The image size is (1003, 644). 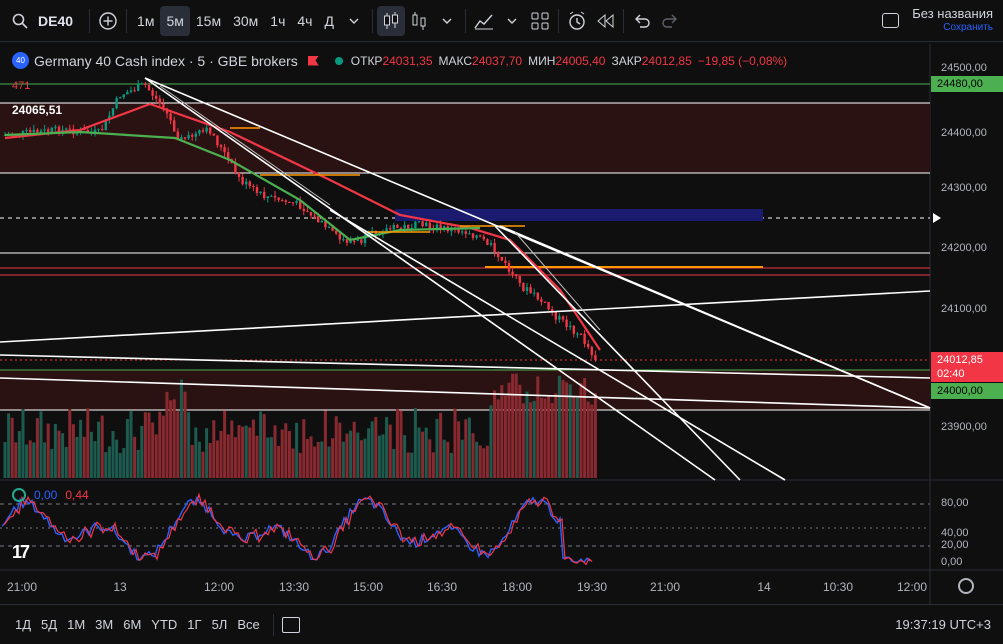 I want to click on stochastic-icon, so click(x=19, y=495).